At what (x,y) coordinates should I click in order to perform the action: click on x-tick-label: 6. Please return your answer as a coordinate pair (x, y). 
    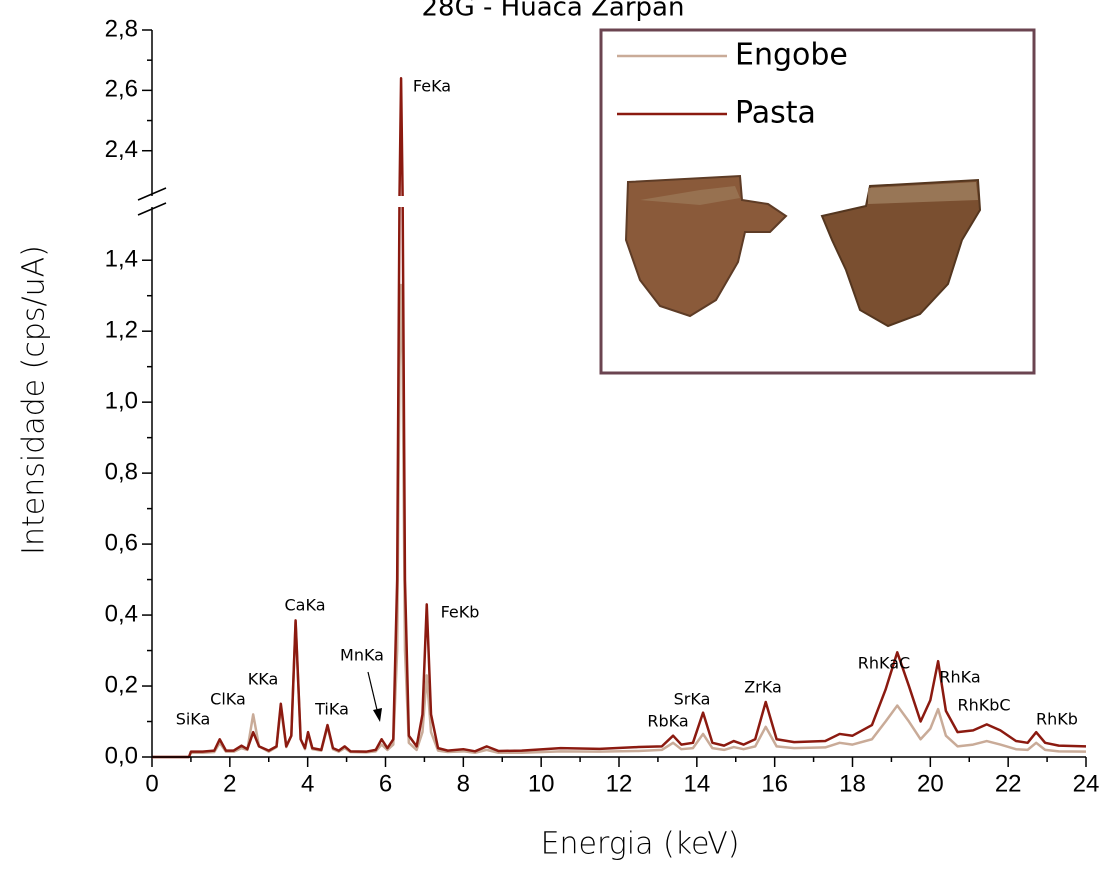
    Looking at the image, I should click on (385, 783).